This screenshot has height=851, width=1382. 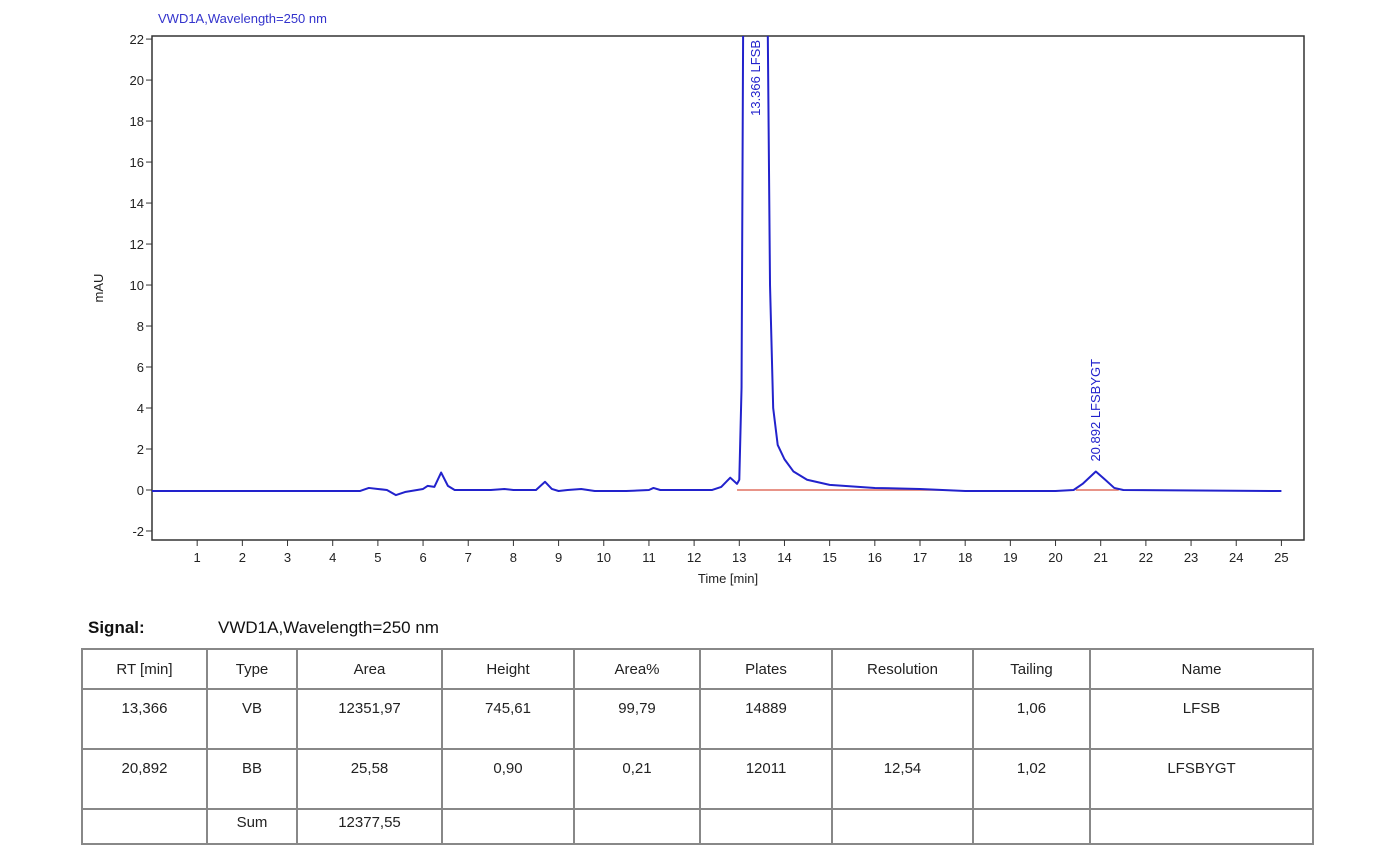 I want to click on table-cell: 745,61, so click(x=508, y=719).